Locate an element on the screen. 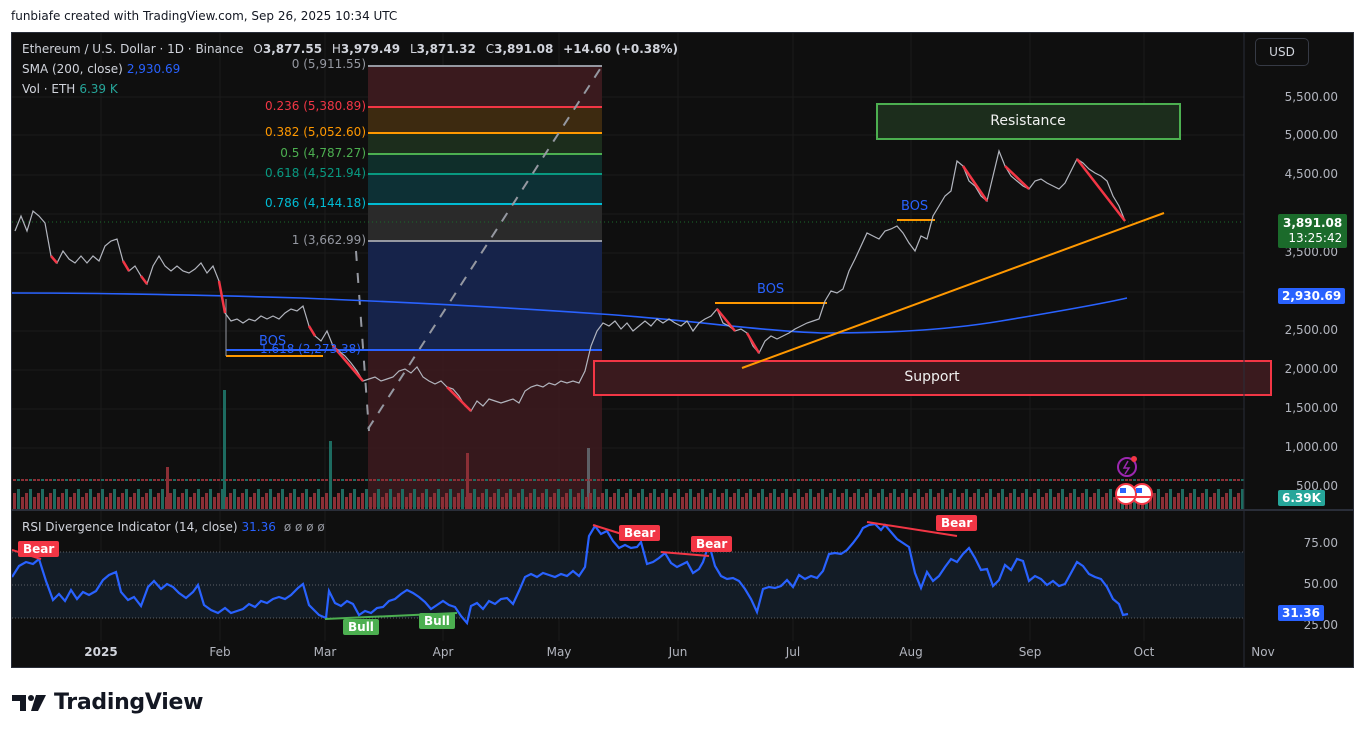  time-label: Apr is located at coordinates (443, 652).